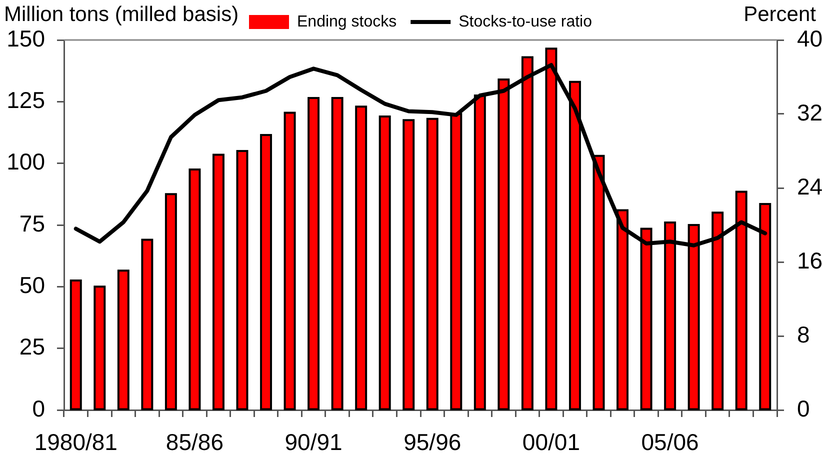  What do you see at coordinates (809, 186) in the screenshot?
I see `y2-tick-label: 24` at bounding box center [809, 186].